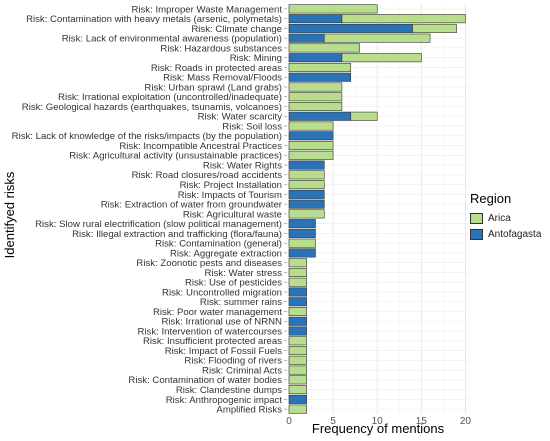  What do you see at coordinates (256, 58) in the screenshot?
I see `y-tick-label: Risk: Mining` at bounding box center [256, 58].